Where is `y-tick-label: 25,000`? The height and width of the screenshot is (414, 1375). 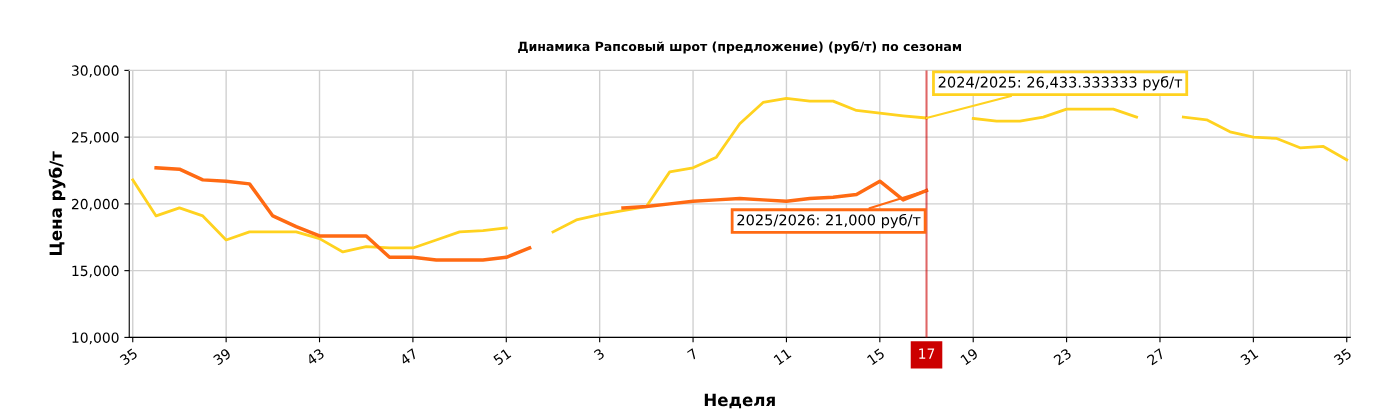 y-tick-label: 25,000 is located at coordinates (95, 138).